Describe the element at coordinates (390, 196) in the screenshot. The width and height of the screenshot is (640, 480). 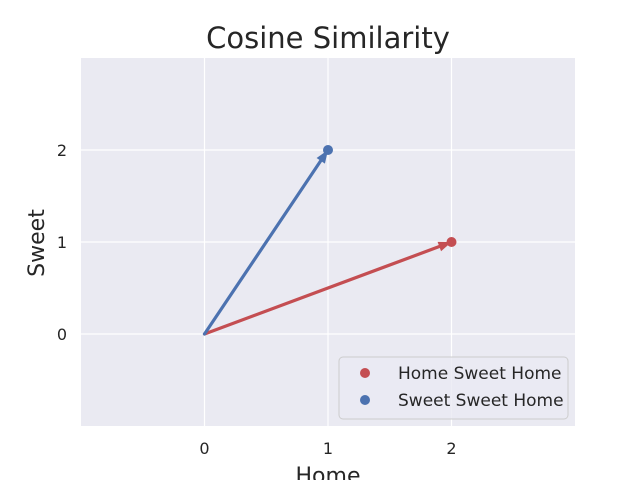
I see `data-points` at that location.